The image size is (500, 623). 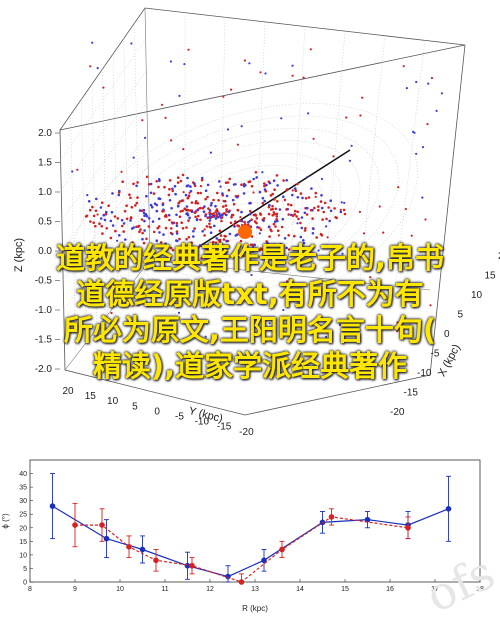 What do you see at coordinates (411, 393) in the screenshot?
I see `x-tick-label: -15` at bounding box center [411, 393].